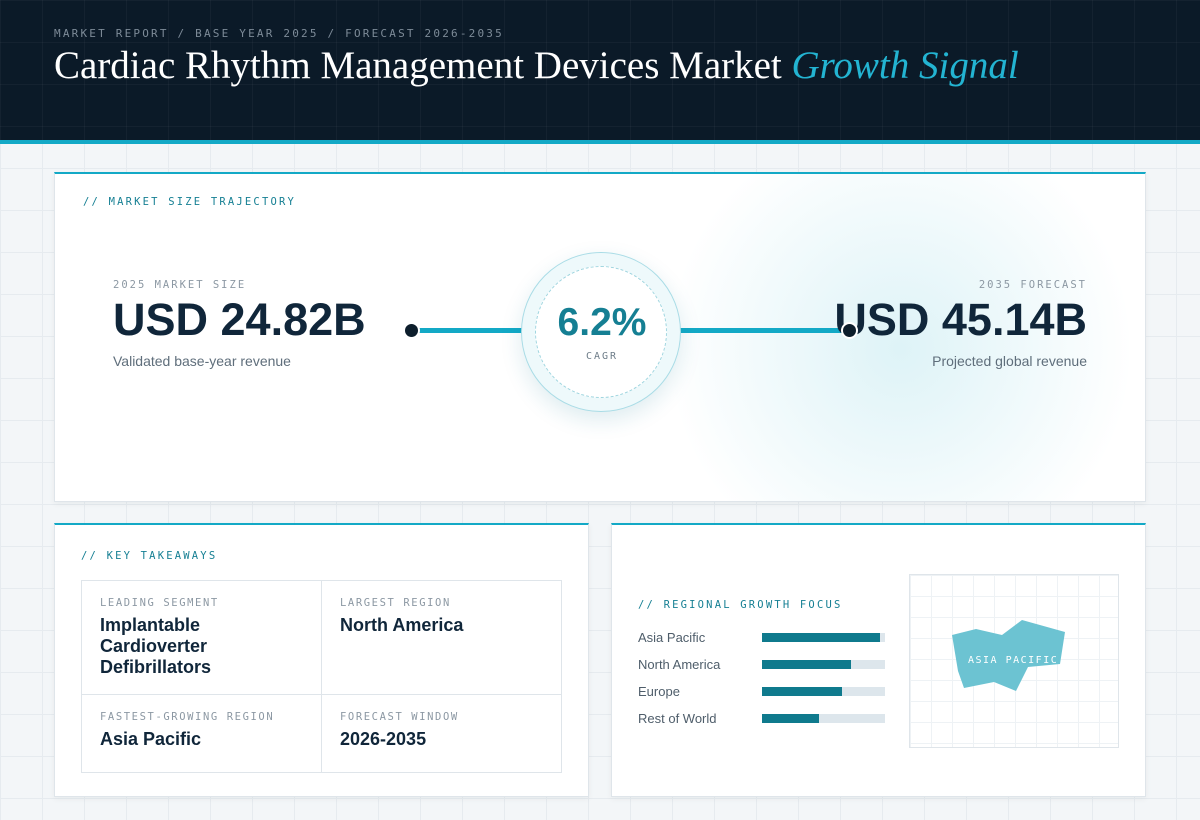  I want to click on takeaway-label: FASTEST-GROWING REGION, so click(187, 717).